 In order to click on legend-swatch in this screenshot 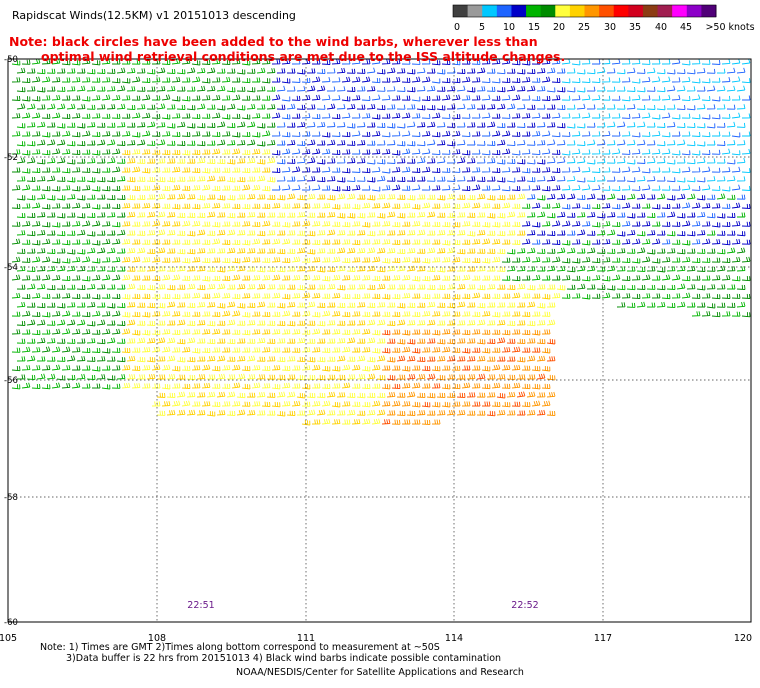, I will do `click(694, 11)`.